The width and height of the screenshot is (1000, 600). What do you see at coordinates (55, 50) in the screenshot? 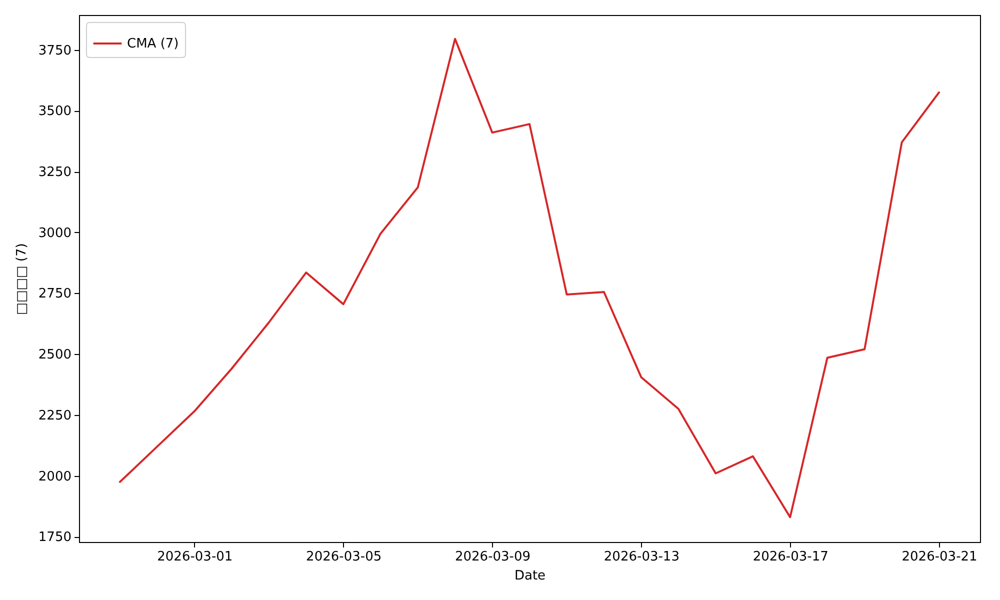
I see `y-tick-label: 3750` at bounding box center [55, 50].